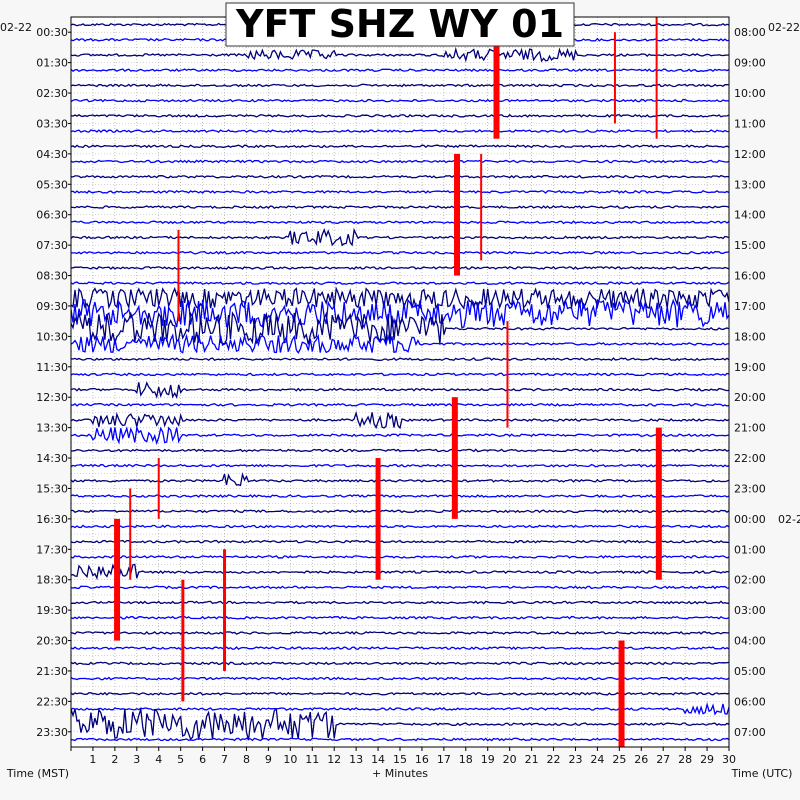  Describe the element at coordinates (290, 759) in the screenshot. I see `x-tick-label: 10` at that location.